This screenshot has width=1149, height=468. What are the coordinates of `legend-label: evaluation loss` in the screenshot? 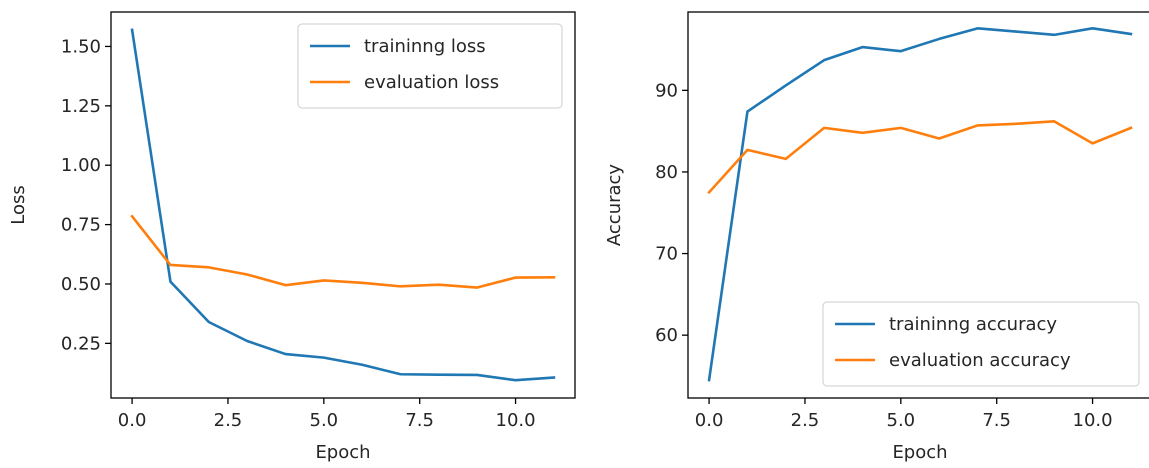 It's located at (431, 82).